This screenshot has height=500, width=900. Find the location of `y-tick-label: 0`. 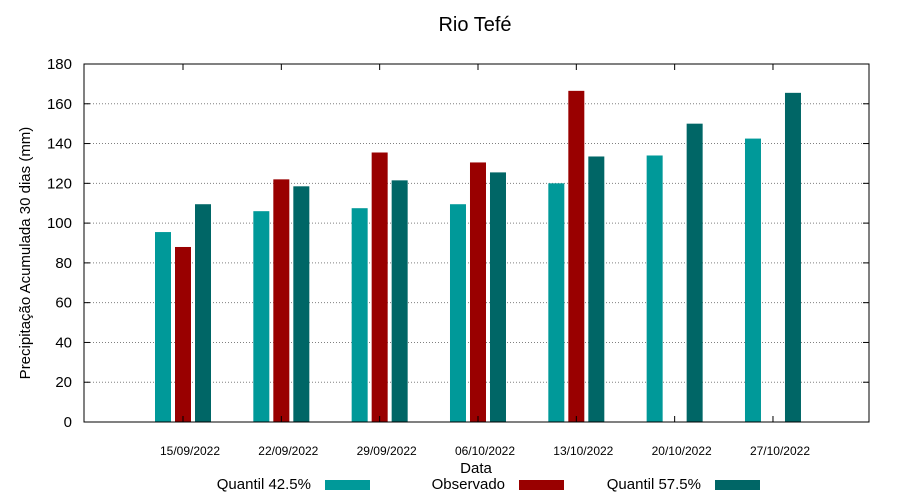

y-tick-label: 0 is located at coordinates (68, 422).